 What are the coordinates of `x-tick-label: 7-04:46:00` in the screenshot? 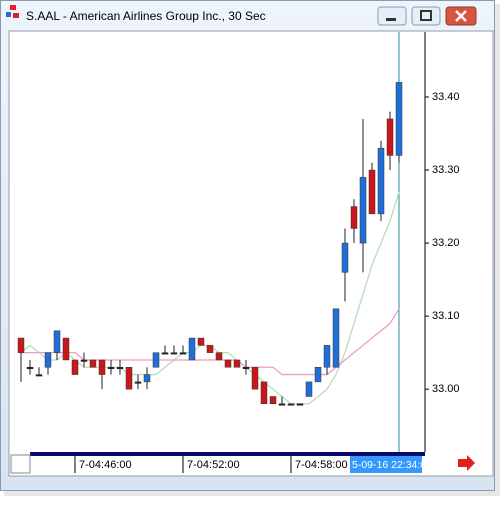 It's located at (105, 465).